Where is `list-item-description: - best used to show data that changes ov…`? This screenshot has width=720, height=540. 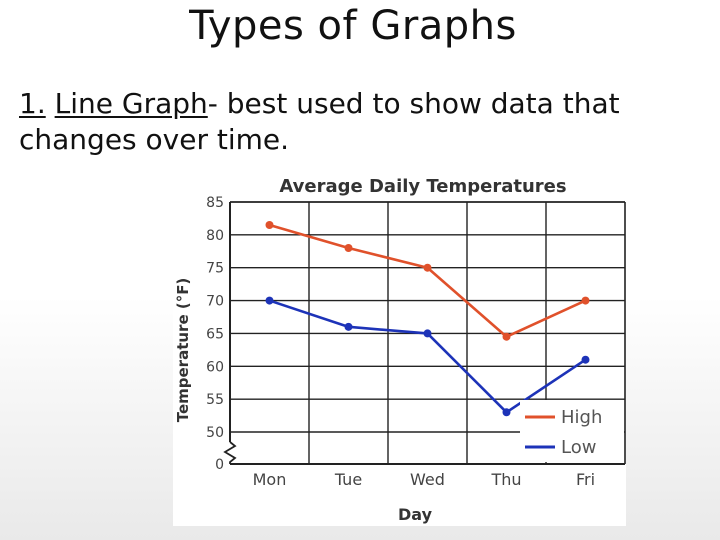 list-item-description: - best used to show data that changes ov… is located at coordinates (319, 121).